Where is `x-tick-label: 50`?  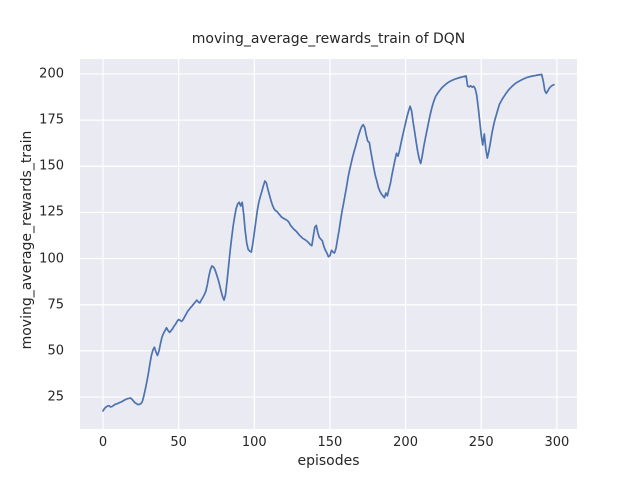
x-tick-label: 50 is located at coordinates (178, 442).